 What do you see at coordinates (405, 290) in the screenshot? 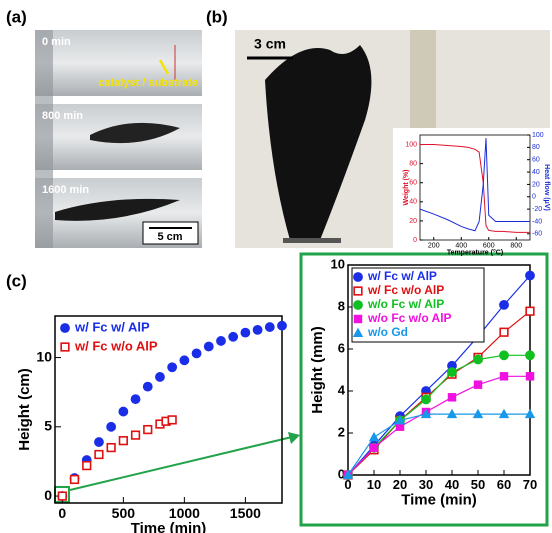
I see `legend-label: w/ Fc w/o AlP` at bounding box center [405, 290].